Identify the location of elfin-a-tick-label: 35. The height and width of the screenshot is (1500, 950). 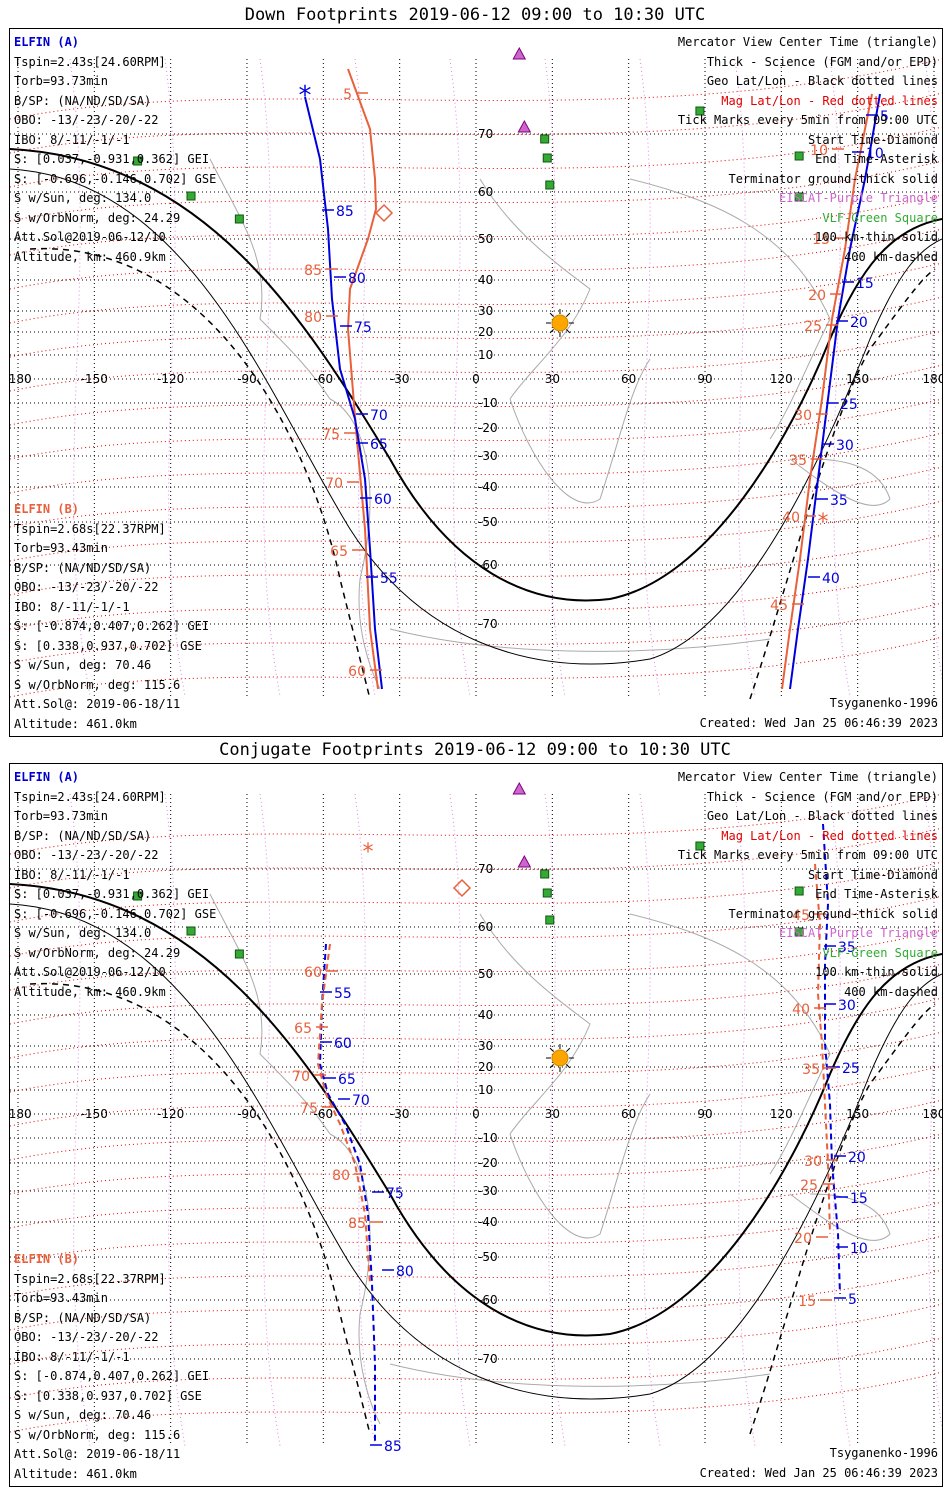
(839, 501).